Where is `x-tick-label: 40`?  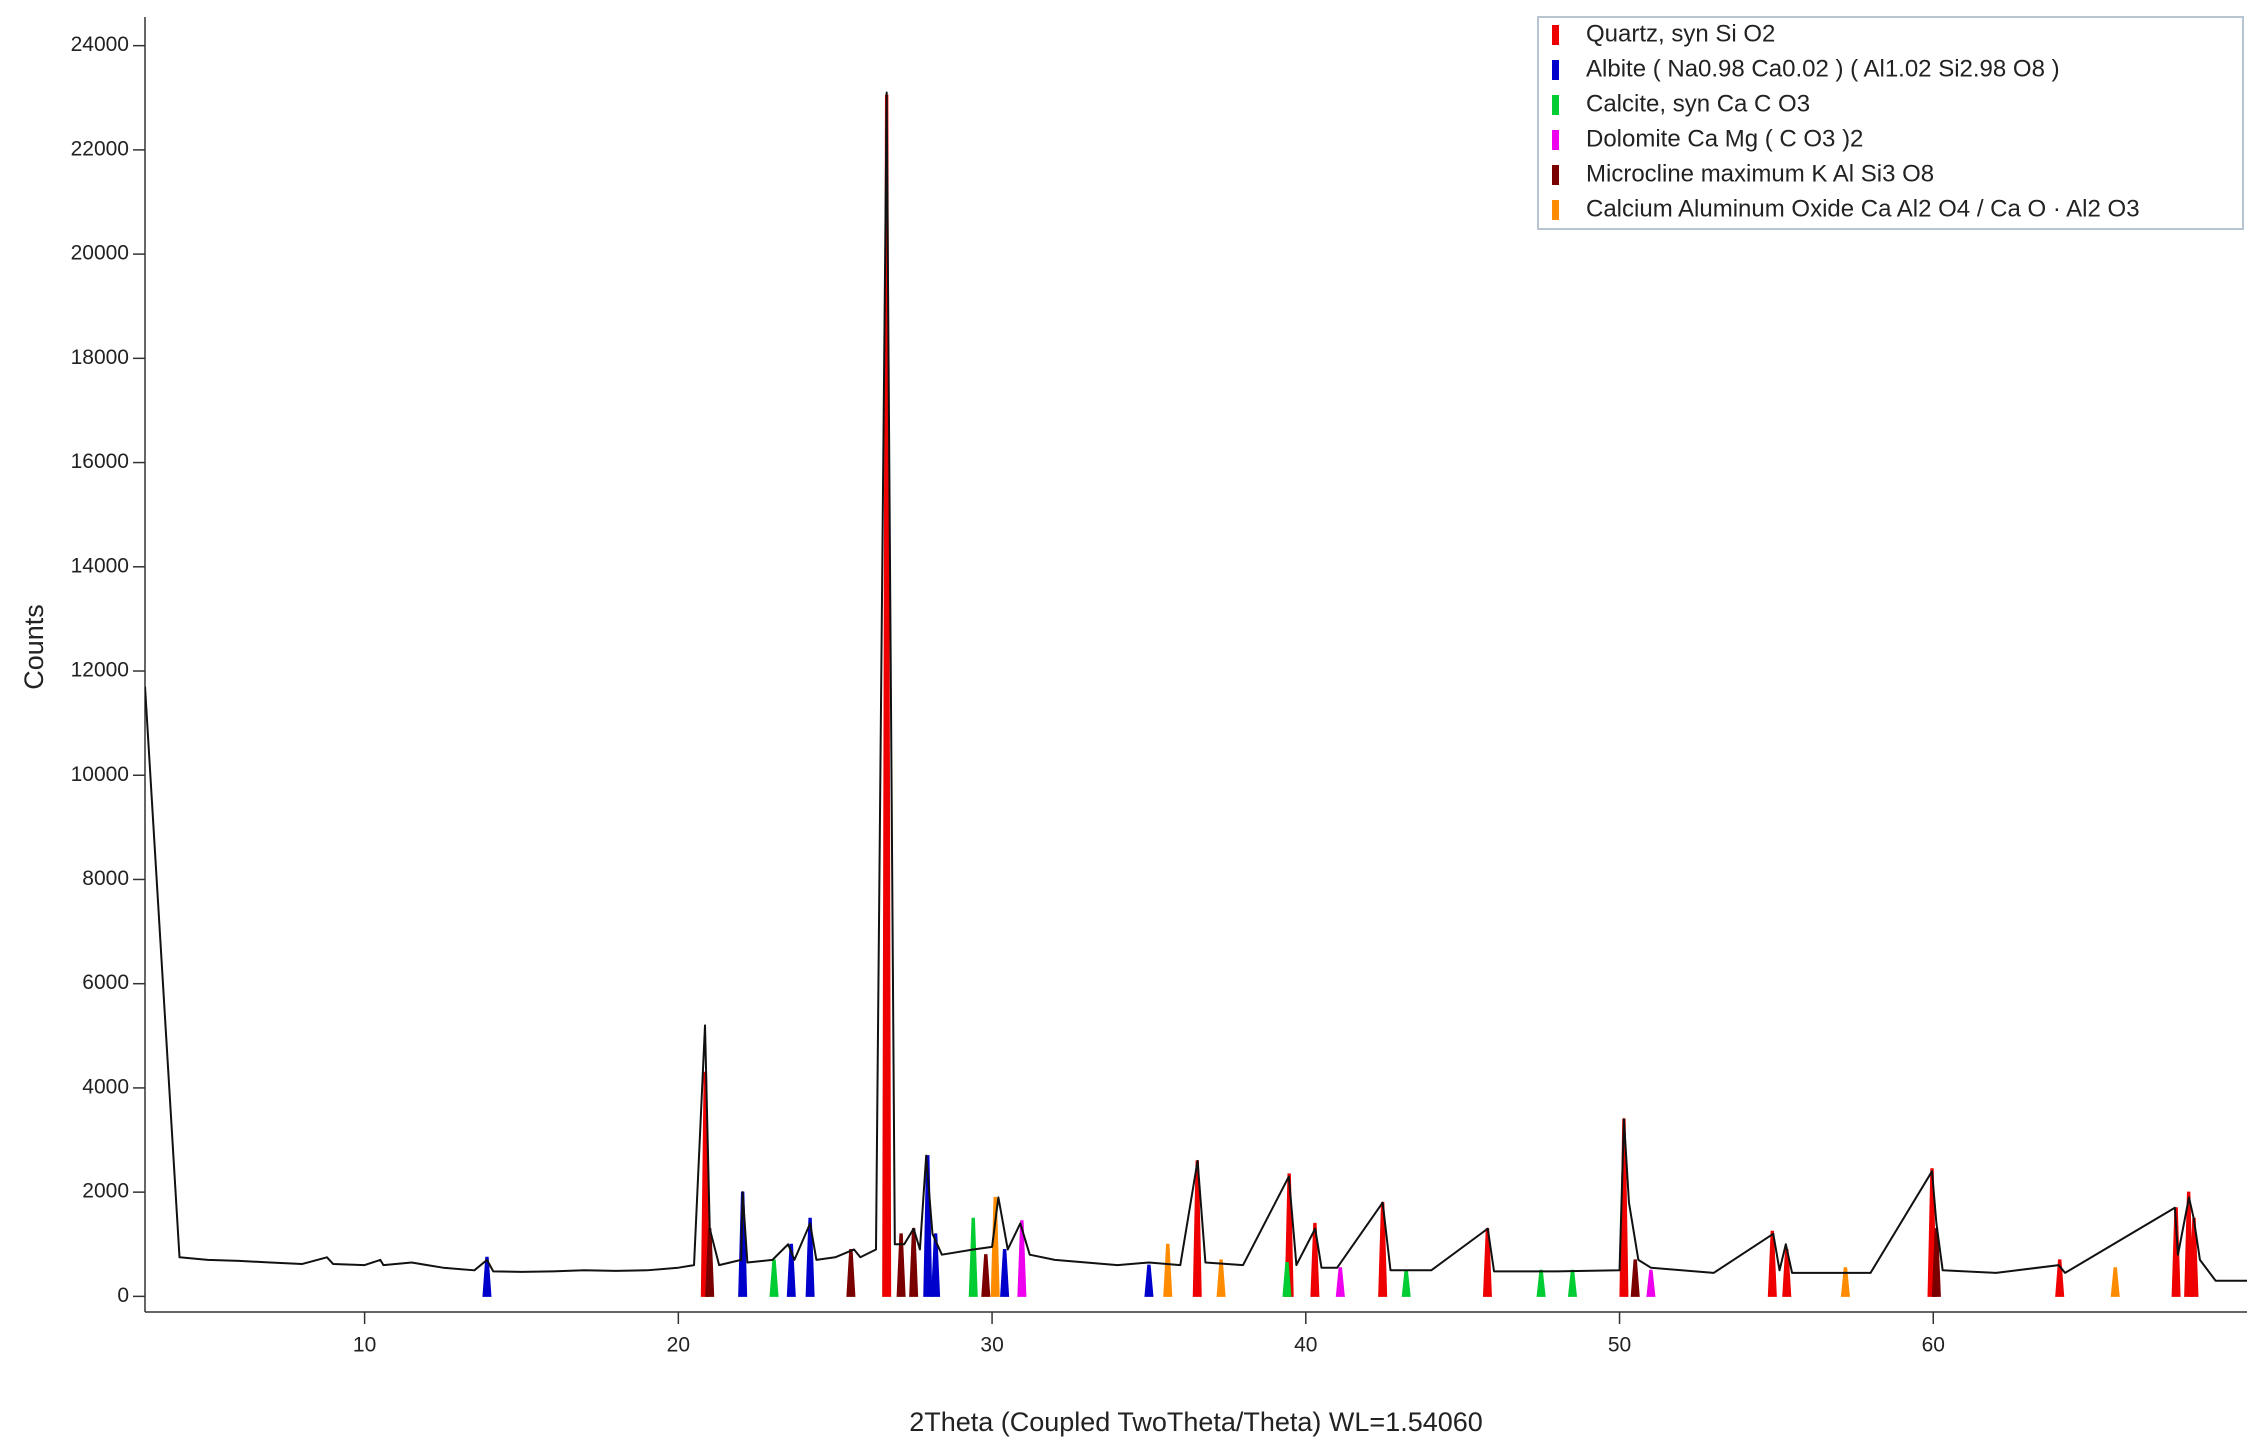 x-tick-label: 40 is located at coordinates (1305, 1345).